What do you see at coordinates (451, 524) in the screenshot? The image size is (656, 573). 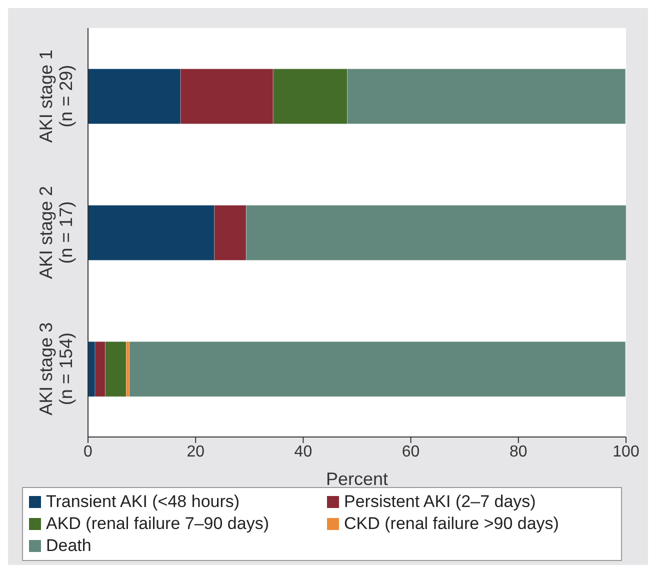 I see `legend-label: CKD (renal failure >90 days)` at bounding box center [451, 524].